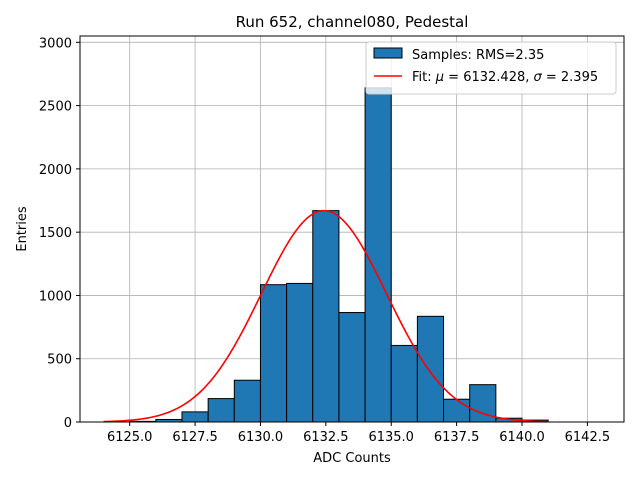 The width and height of the screenshot is (640, 480). Describe the element at coordinates (195, 437) in the screenshot. I see `x-tick-label: 6127.5` at that location.